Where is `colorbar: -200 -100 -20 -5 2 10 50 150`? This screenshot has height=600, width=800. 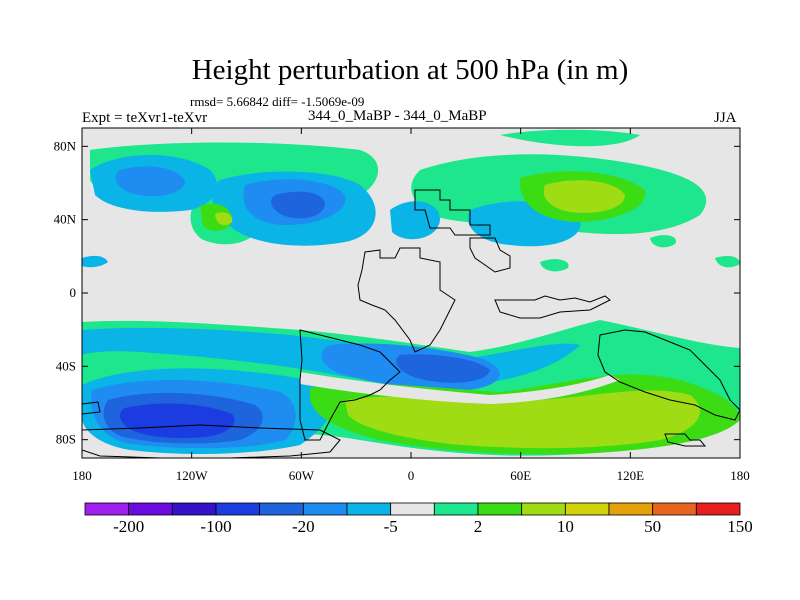 colorbar: -200 -100 -20 -5 2 10 50 150 is located at coordinates (418, 519).